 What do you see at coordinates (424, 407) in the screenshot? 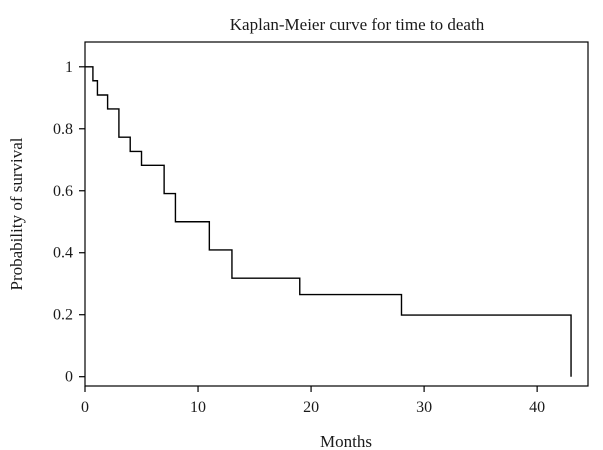
I see `x-tick-label: 30` at bounding box center [424, 407].